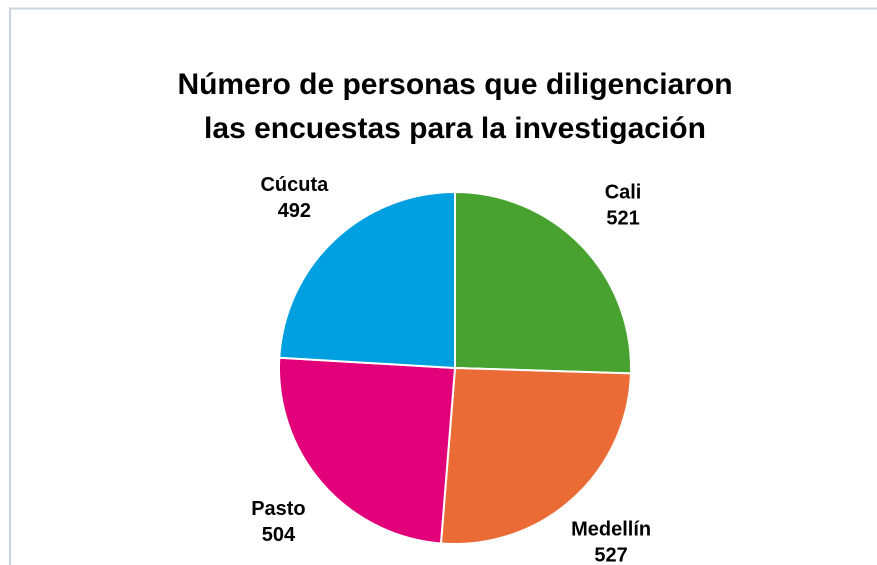 The height and width of the screenshot is (565, 877). I want to click on slice-label: Pasto, so click(278, 509).